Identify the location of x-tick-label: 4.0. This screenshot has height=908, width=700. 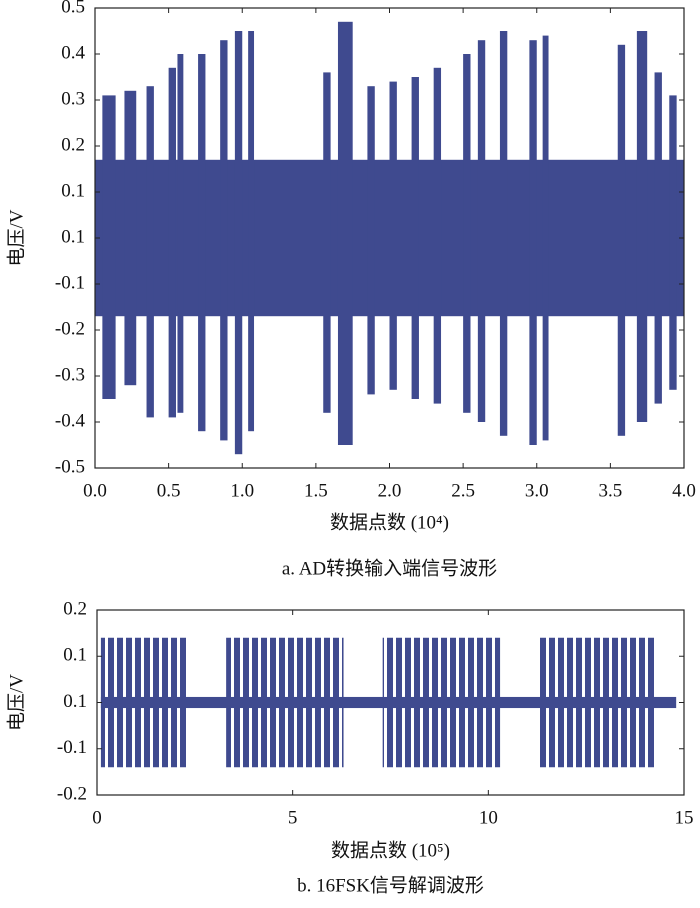
(684, 490).